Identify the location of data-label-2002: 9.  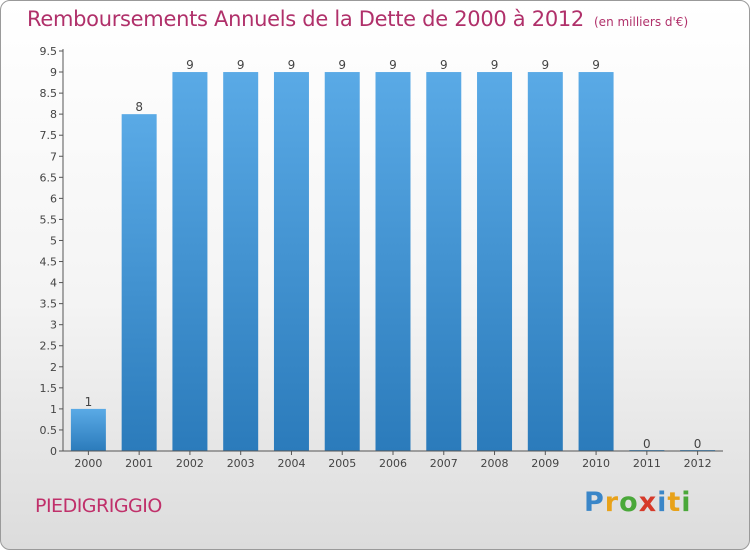
(190, 65).